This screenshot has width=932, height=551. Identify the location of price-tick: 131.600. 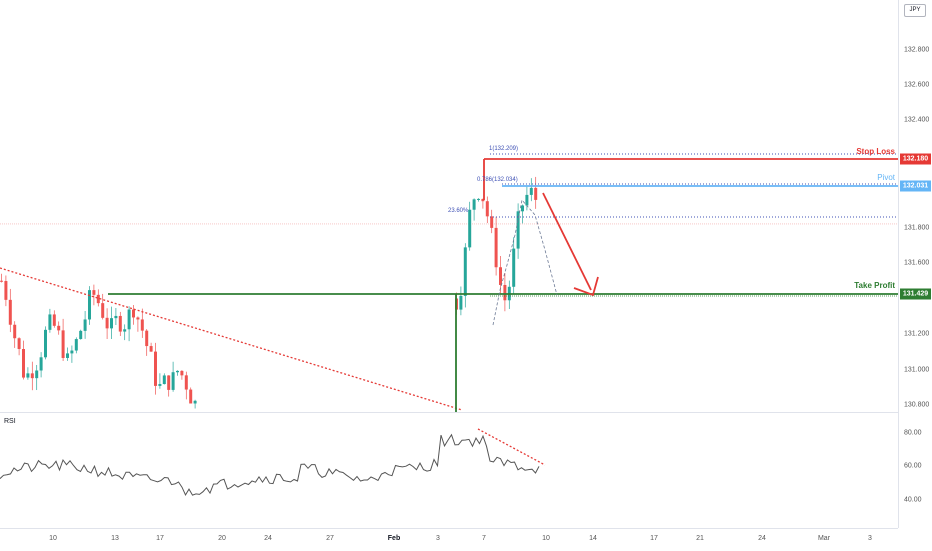
(917, 263).